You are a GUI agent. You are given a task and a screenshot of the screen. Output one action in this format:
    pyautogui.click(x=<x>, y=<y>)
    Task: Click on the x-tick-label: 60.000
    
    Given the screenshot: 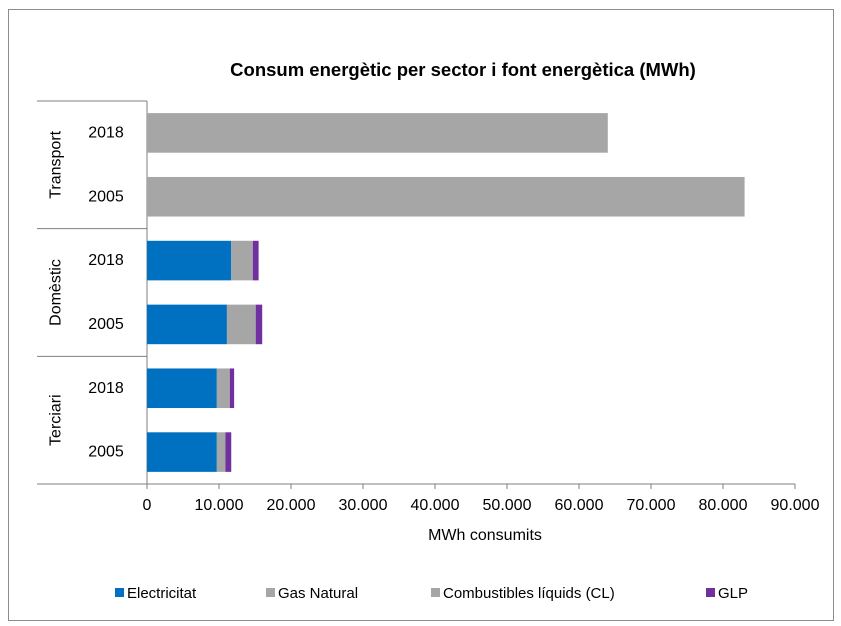 What is the action you would take?
    pyautogui.click(x=579, y=505)
    